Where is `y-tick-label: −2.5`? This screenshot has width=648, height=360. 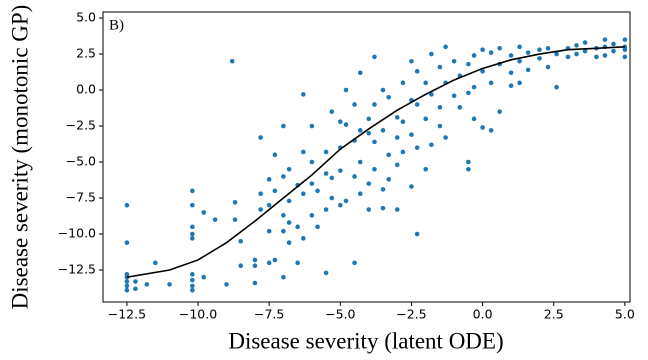 y-tick-label: −2.5 is located at coordinates (81, 125).